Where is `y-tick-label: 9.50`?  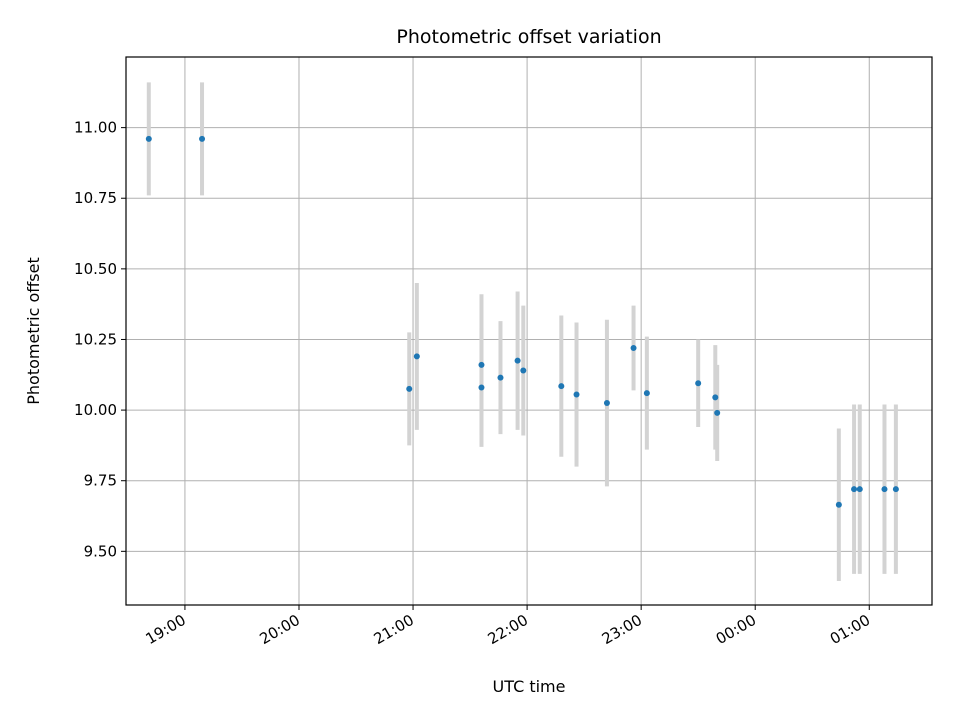 y-tick-label: 9.50 is located at coordinates (100, 551).